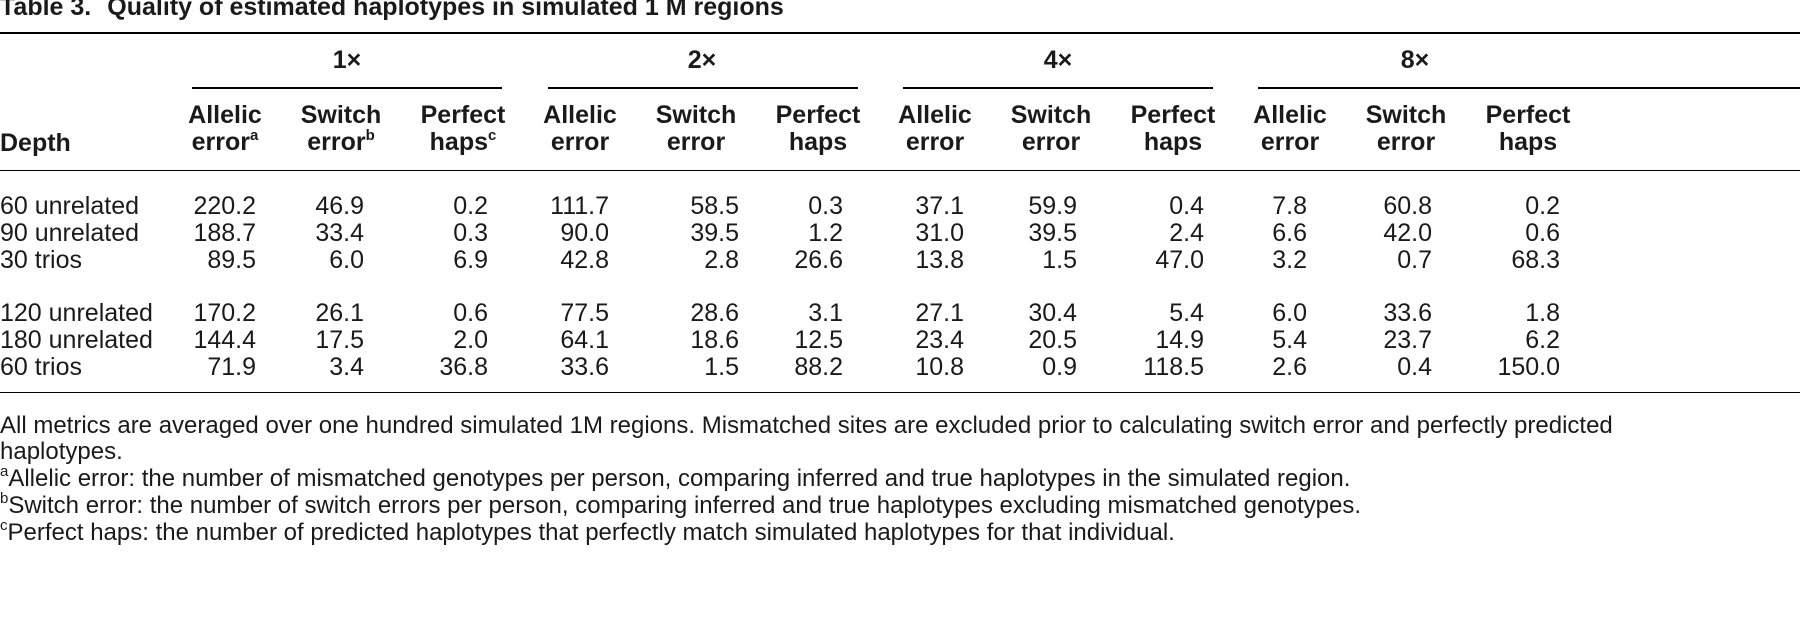 This screenshot has height=627, width=1800. I want to click on table-cell: 3.2, so click(1289, 260).